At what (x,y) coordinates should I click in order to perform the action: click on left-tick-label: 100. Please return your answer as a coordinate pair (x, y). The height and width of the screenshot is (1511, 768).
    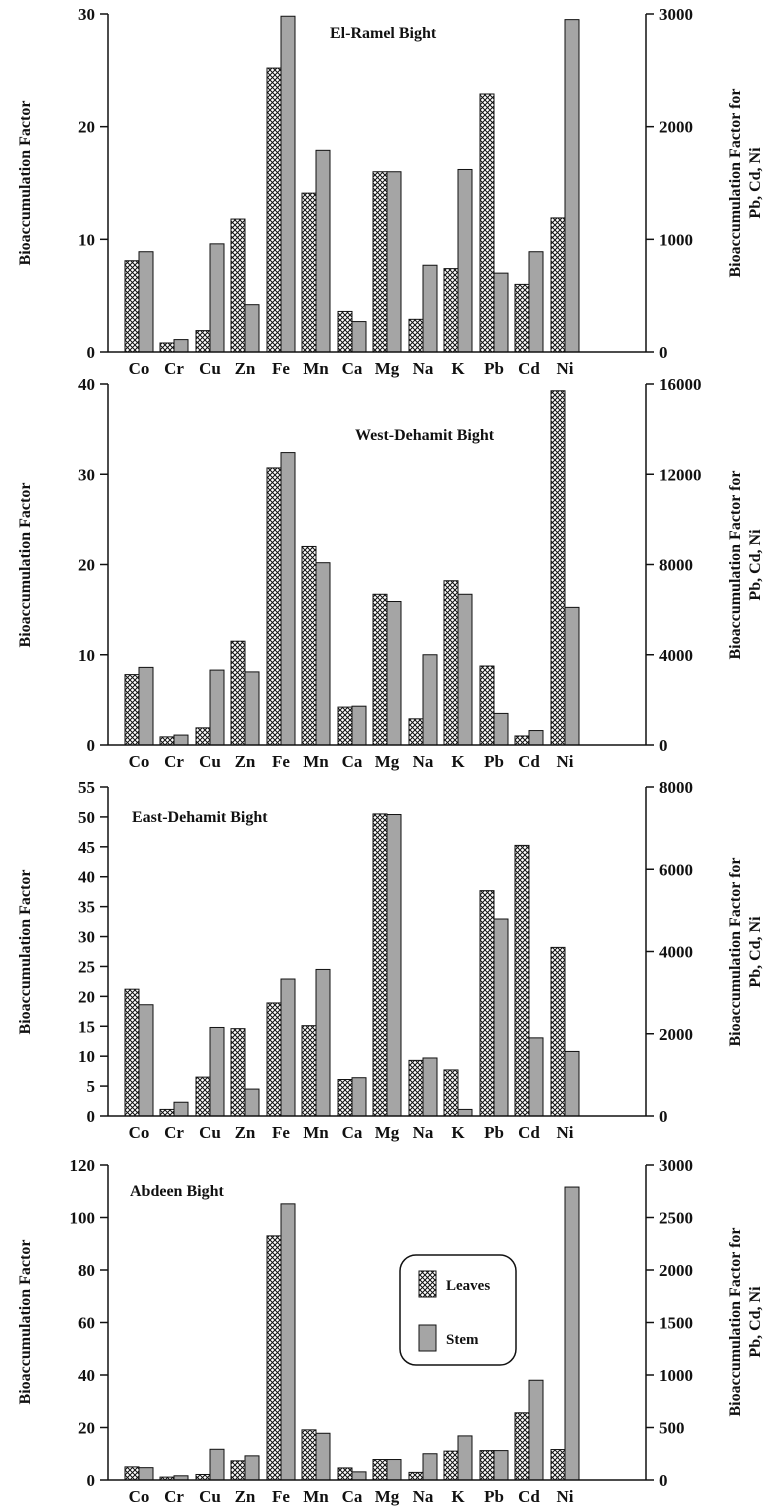
    Looking at the image, I should click on (83, 1218).